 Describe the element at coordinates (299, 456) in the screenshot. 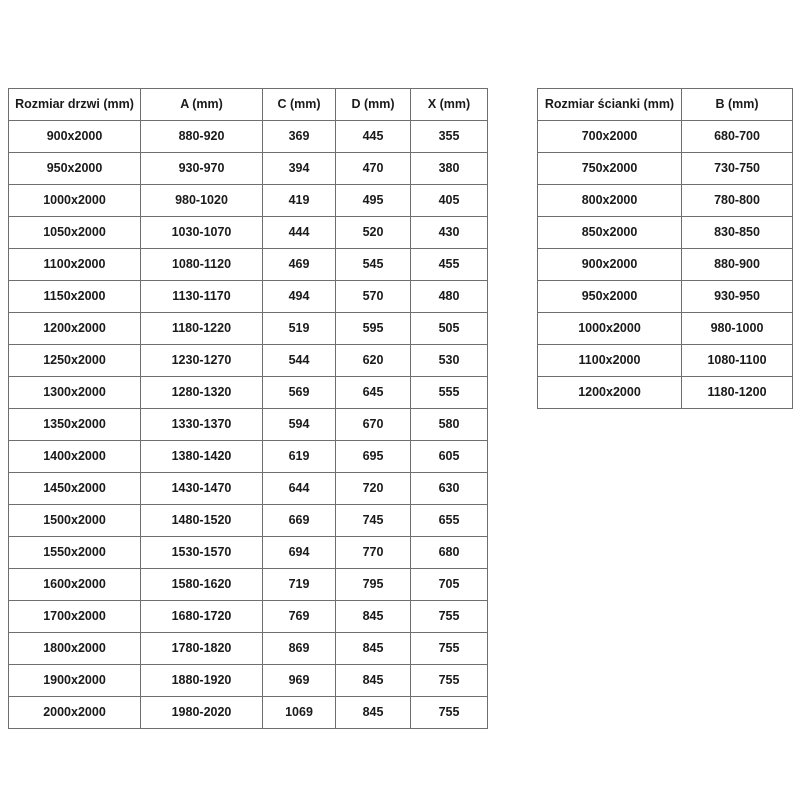

I see `door-value-cell: 619` at that location.